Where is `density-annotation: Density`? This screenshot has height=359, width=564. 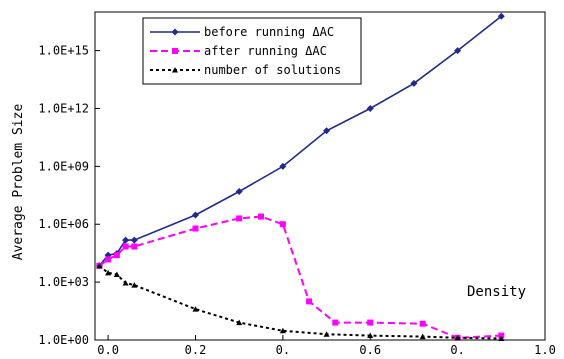 density-annotation: Density is located at coordinates (496, 292).